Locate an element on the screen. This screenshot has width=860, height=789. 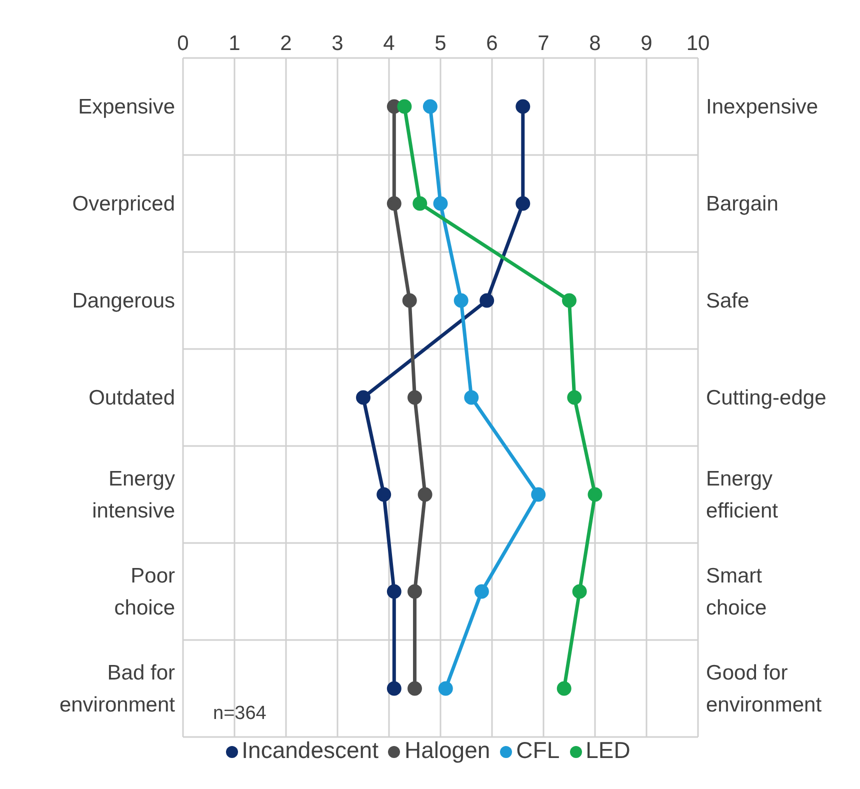
y-tick-label: Overpriced is located at coordinates (123, 203).